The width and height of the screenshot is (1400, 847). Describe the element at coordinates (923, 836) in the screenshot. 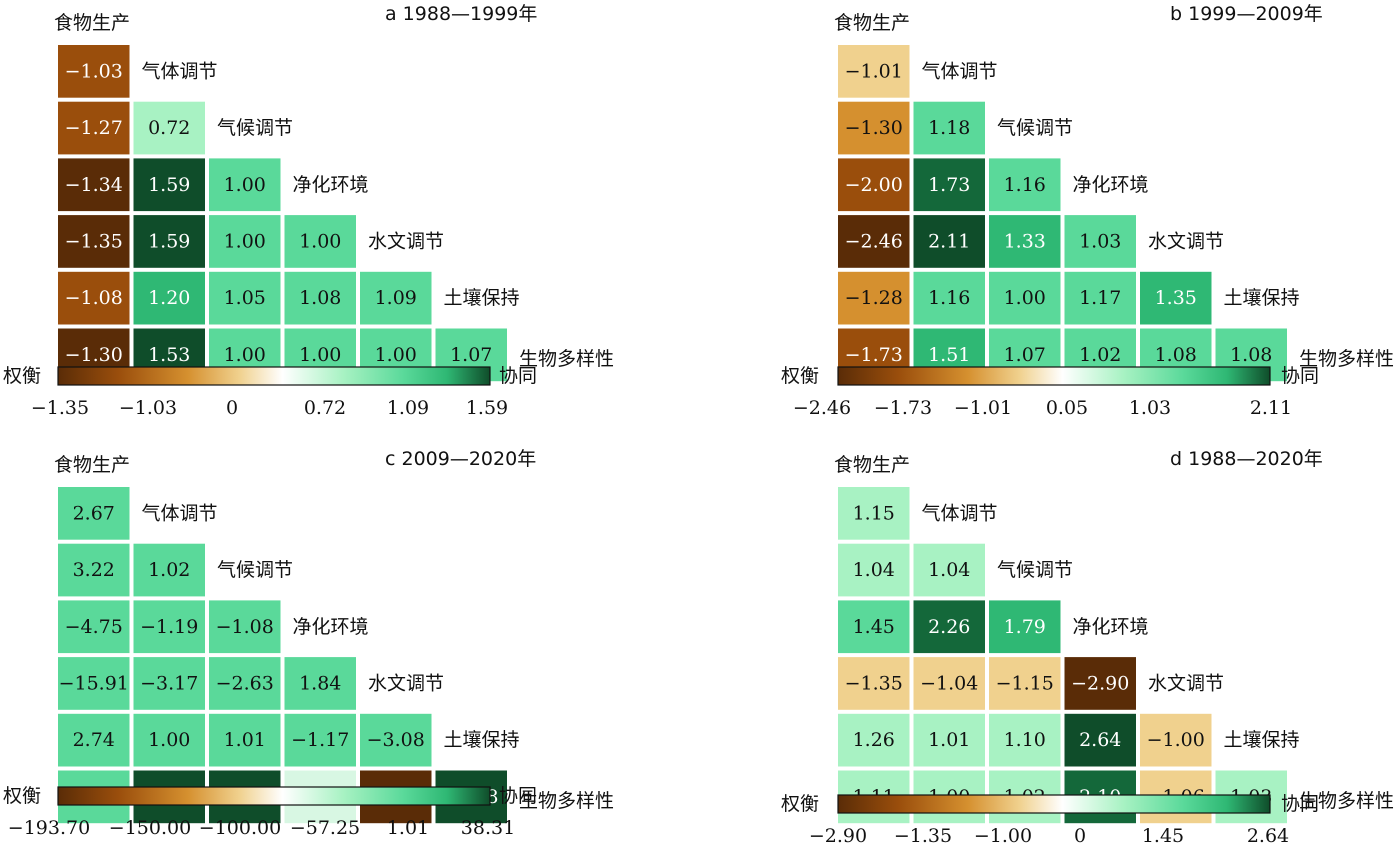

I see `legend-tick-label: −1.35` at that location.